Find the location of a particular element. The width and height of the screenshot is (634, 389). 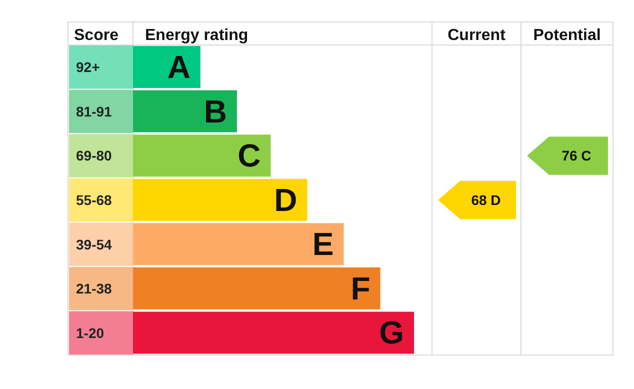

text: 81-91 is located at coordinates (94, 111).